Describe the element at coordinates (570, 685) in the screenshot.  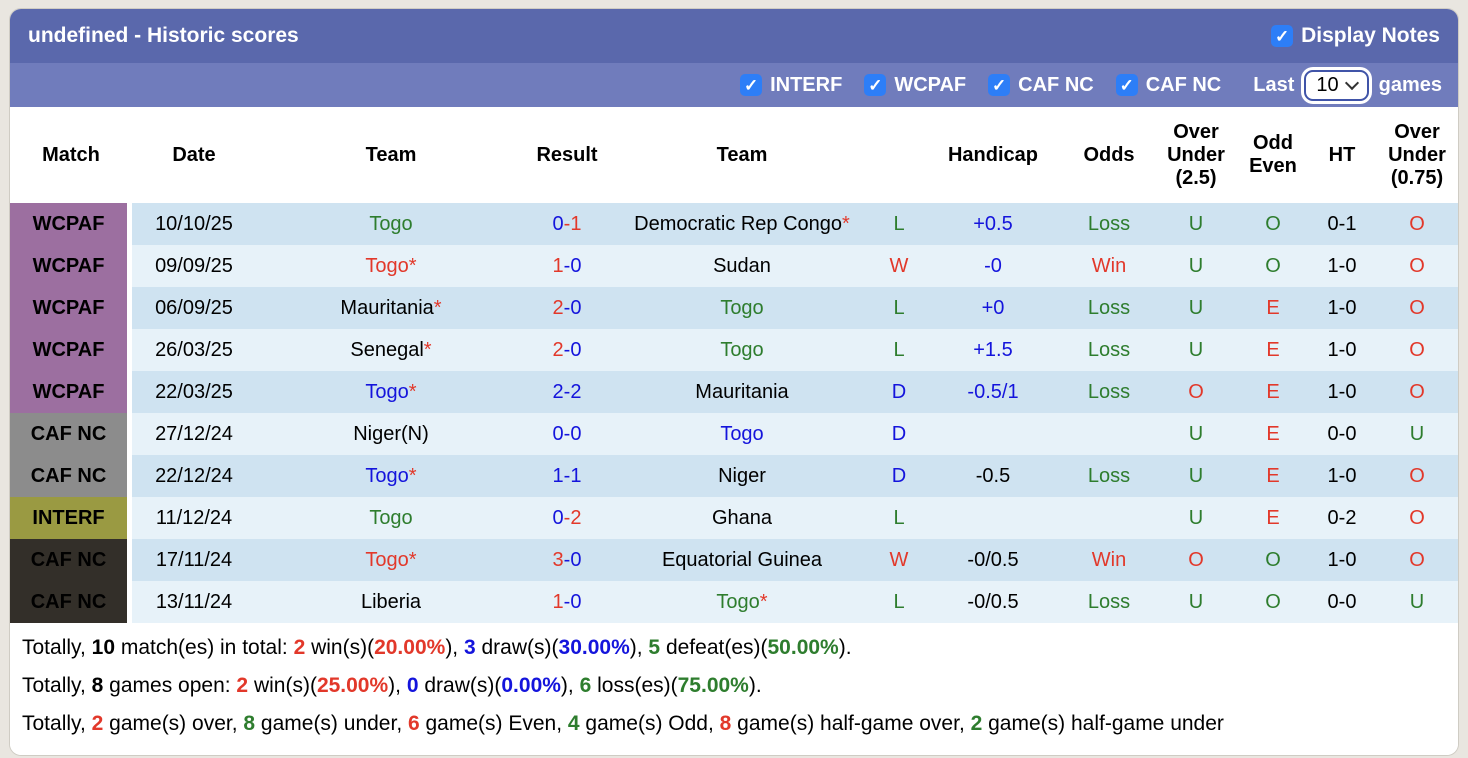
I see `summary-text: ),` at that location.